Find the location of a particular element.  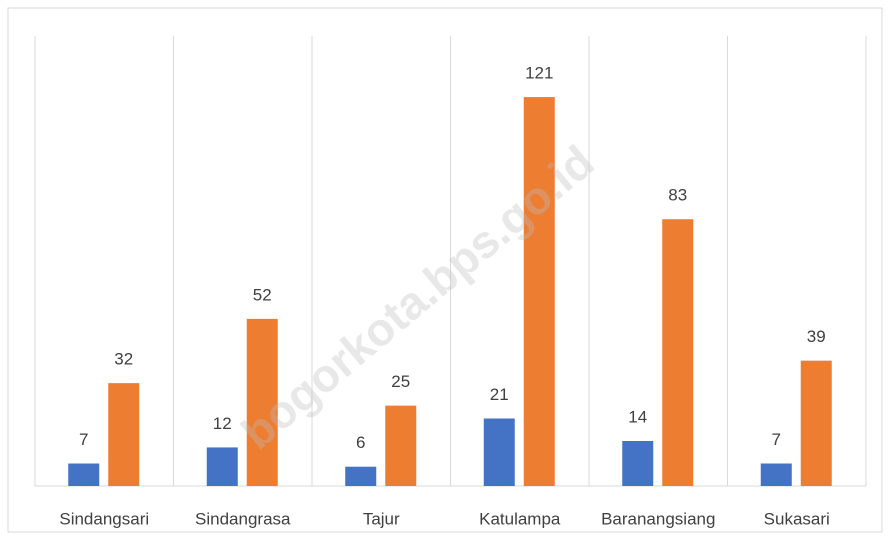

data-label: 39 is located at coordinates (816, 336).